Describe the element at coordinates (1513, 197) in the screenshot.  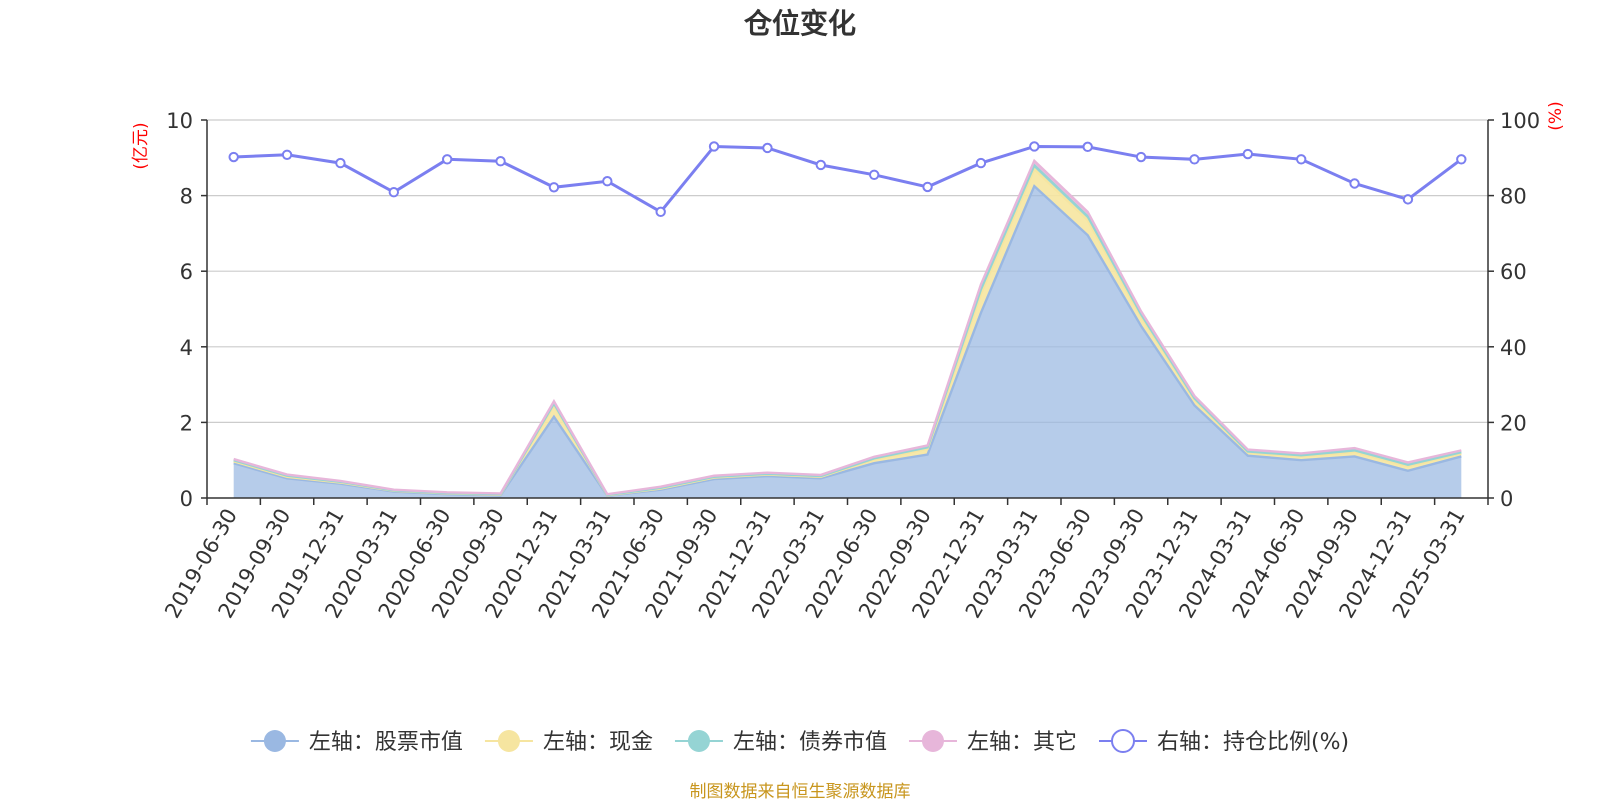
I see `right-axis-tick-label: 80` at that location.